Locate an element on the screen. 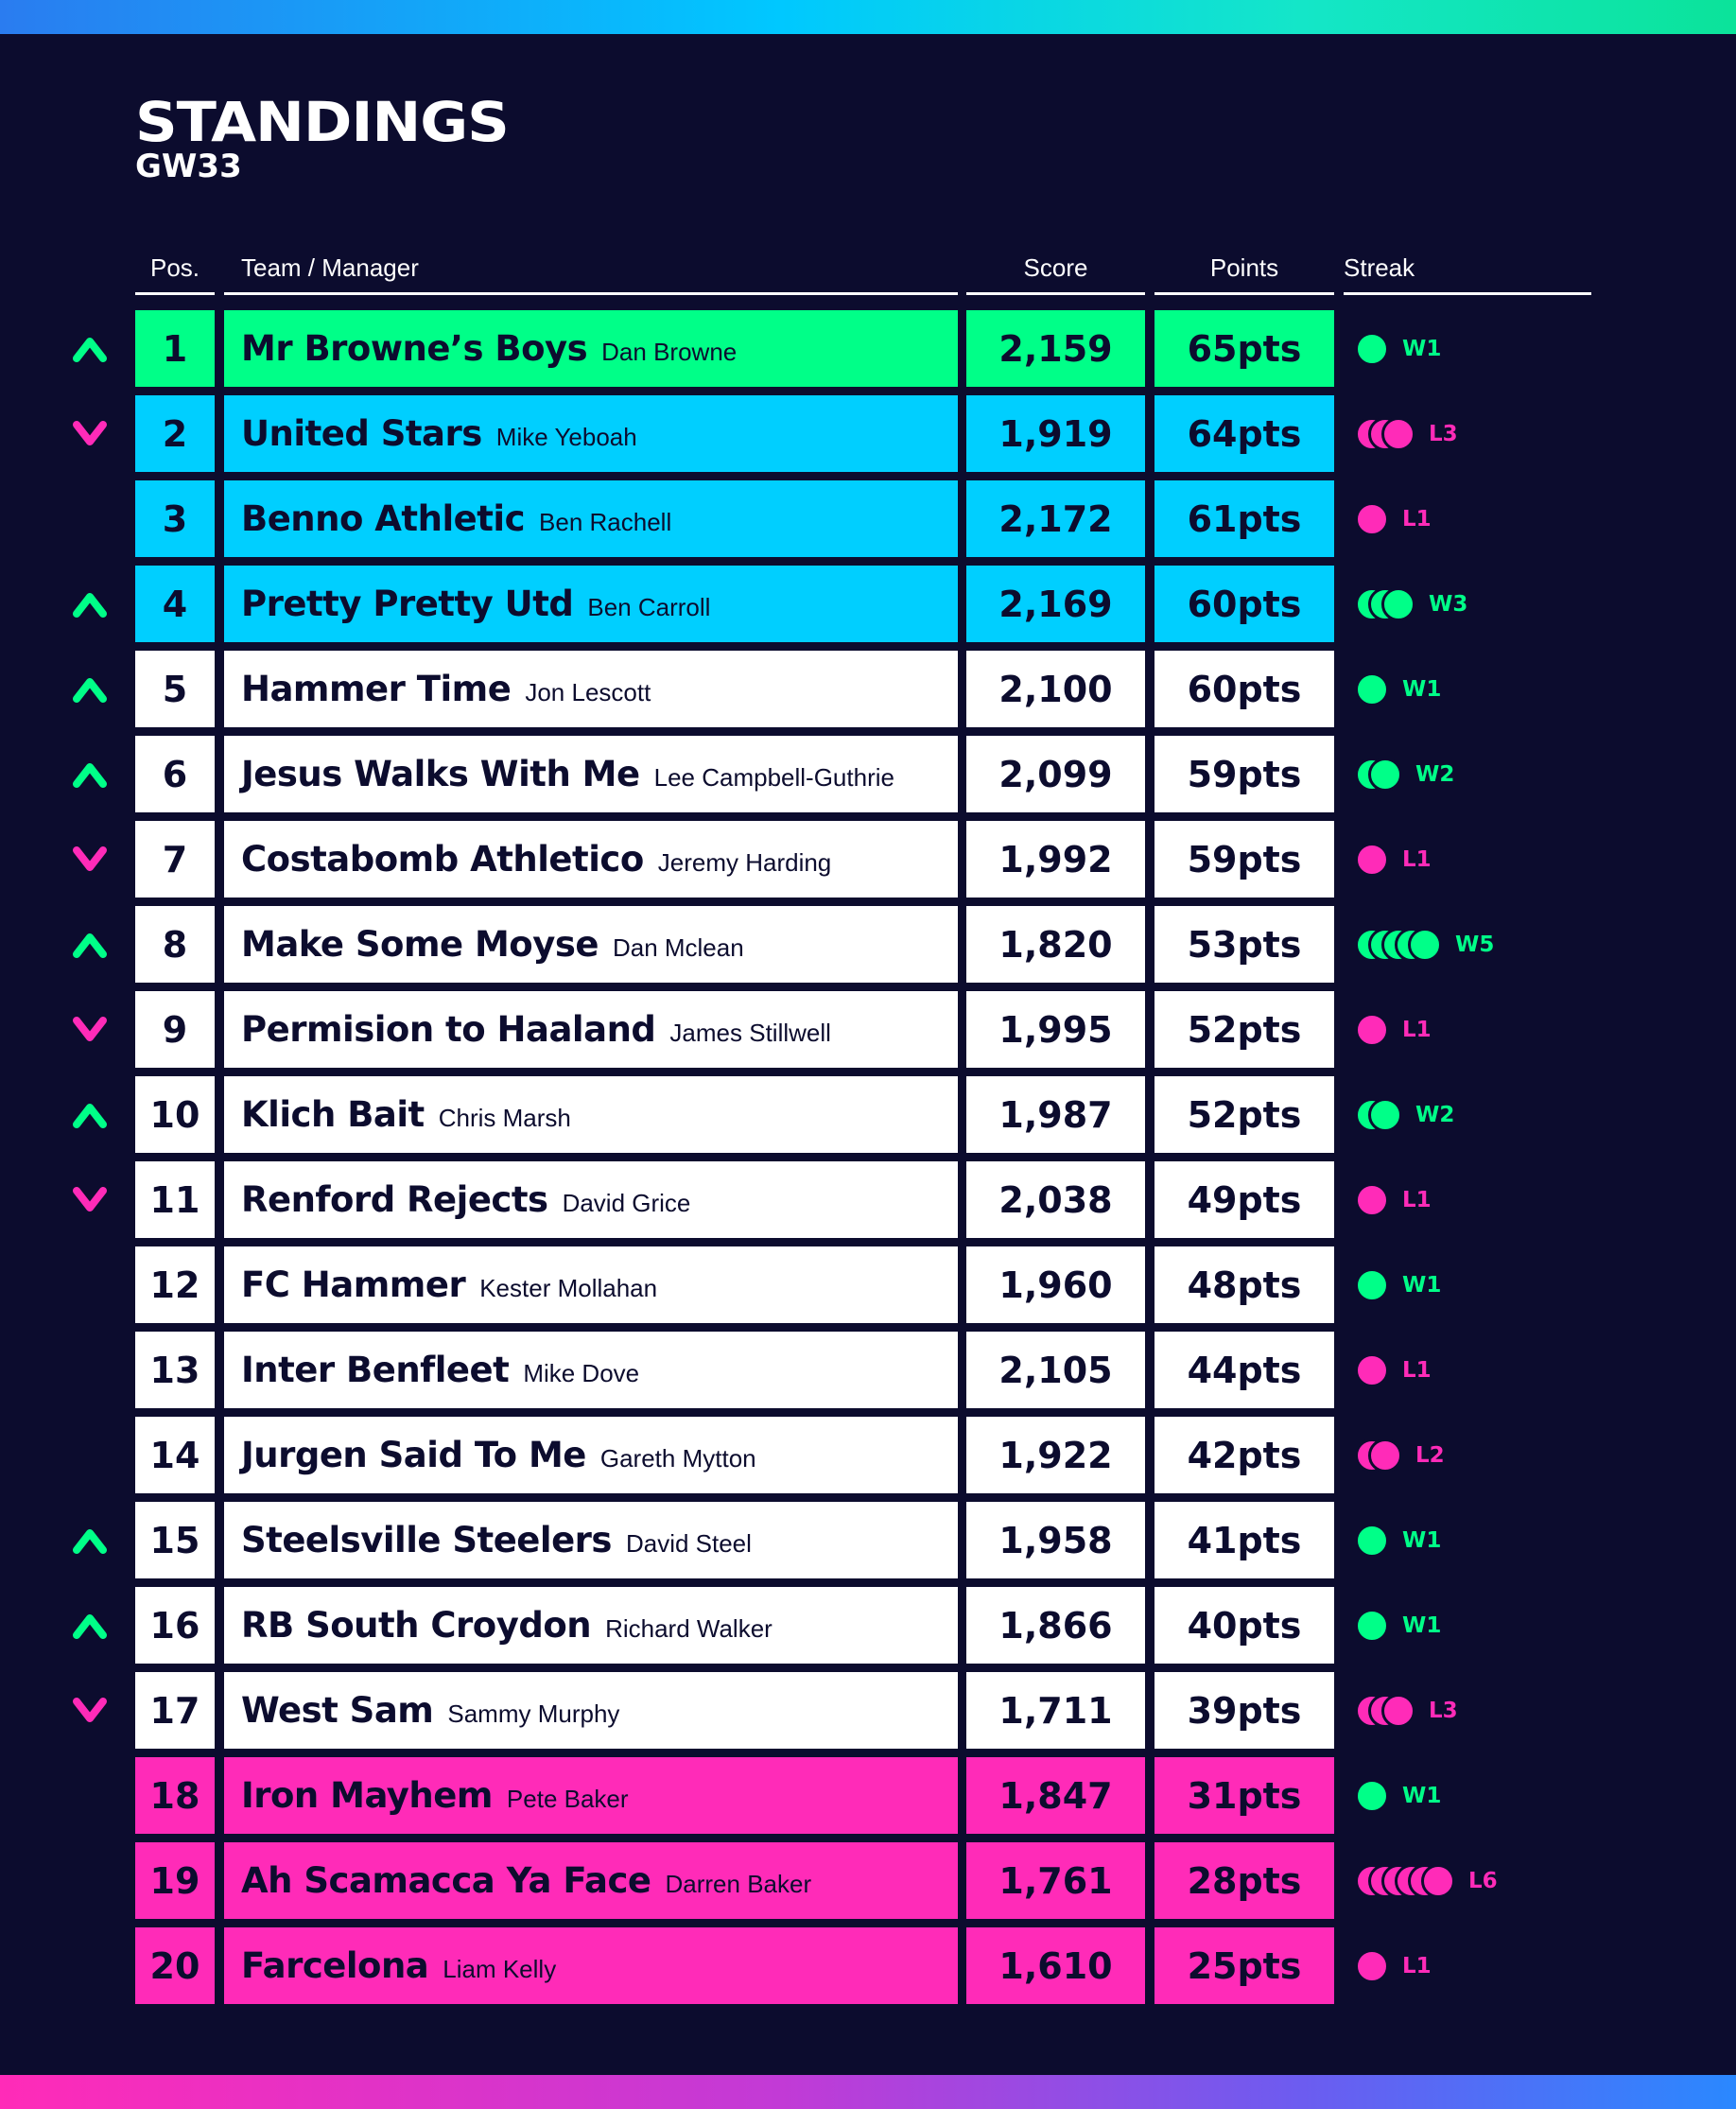 This screenshot has width=1736, height=2109. arrow-up-icon is located at coordinates (90, 1115).